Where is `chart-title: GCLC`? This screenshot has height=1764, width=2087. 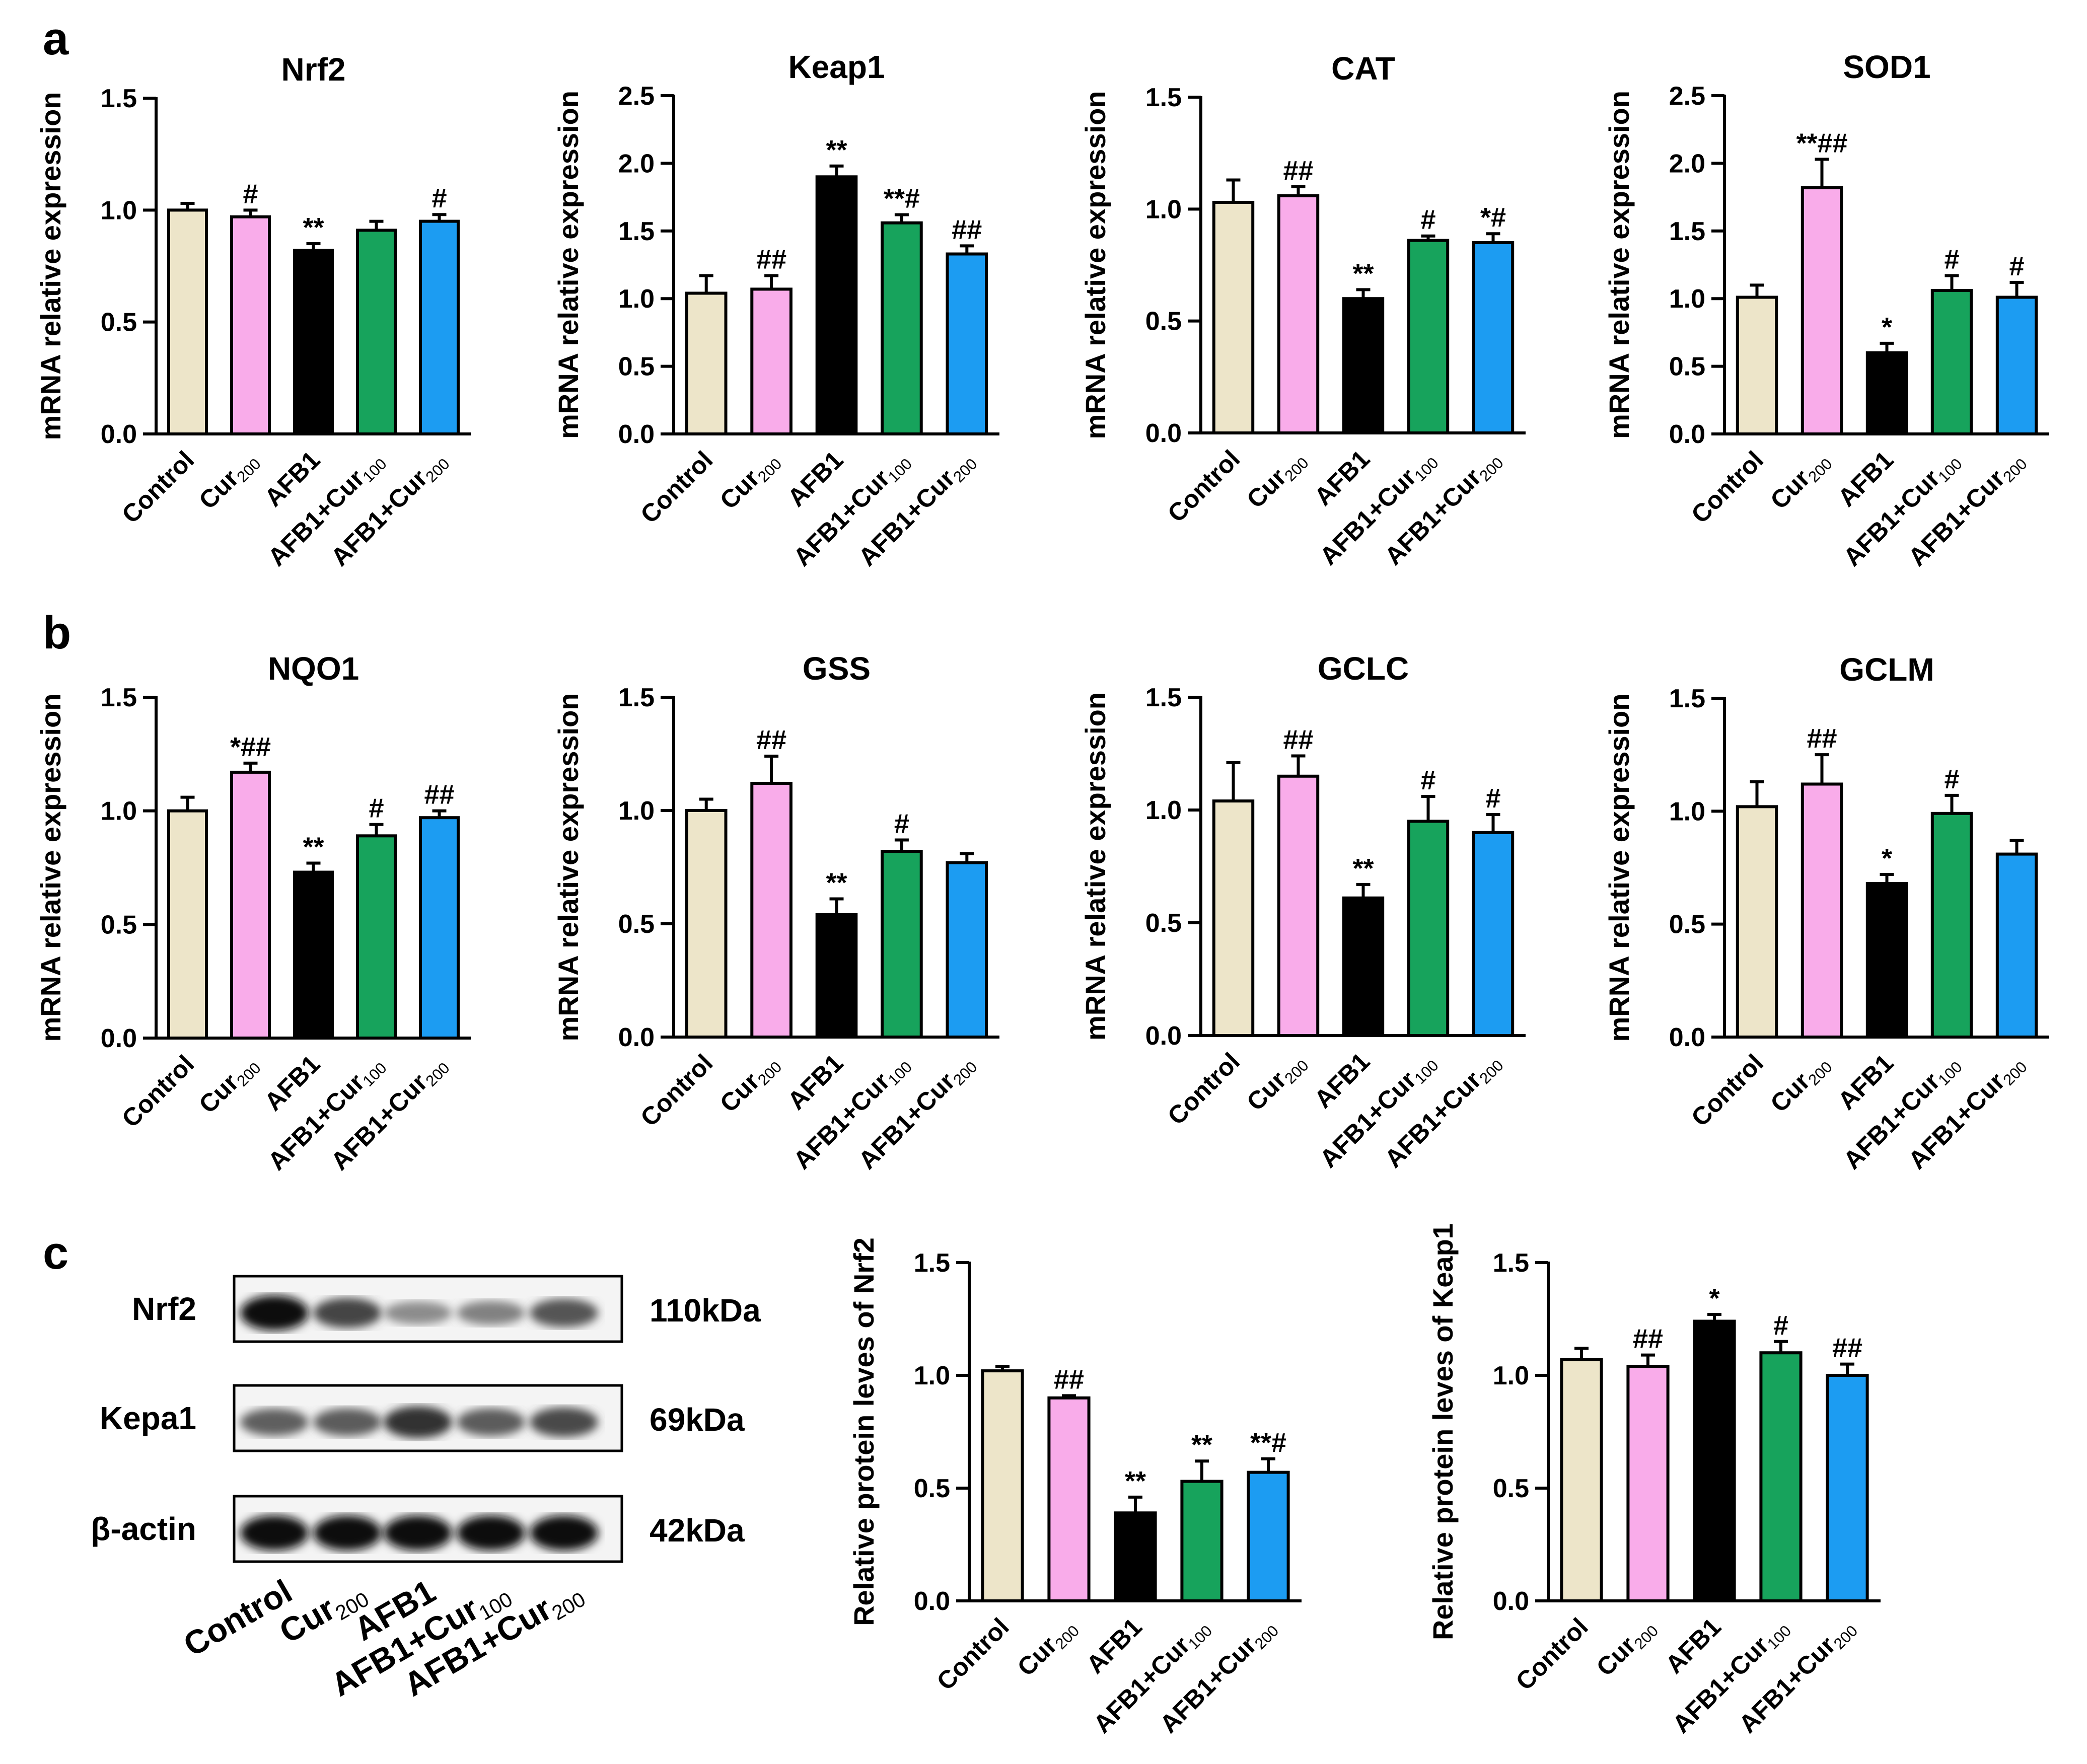
chart-title: GCLC is located at coordinates (1363, 668).